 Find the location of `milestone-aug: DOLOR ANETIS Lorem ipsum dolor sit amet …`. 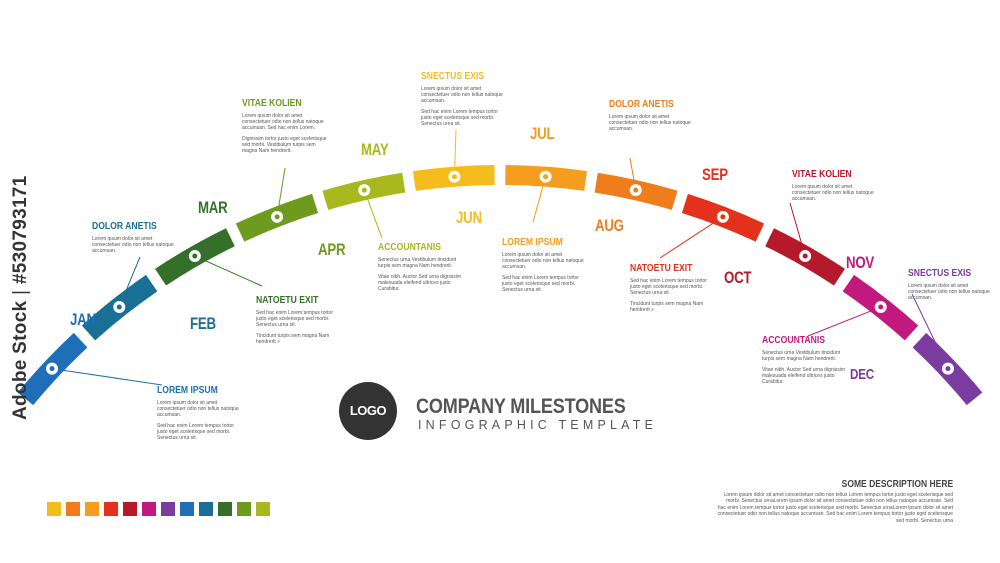

milestone-aug: DOLOR ANETIS Lorem ipsum dolor sit amet … is located at coordinates (653, 117).